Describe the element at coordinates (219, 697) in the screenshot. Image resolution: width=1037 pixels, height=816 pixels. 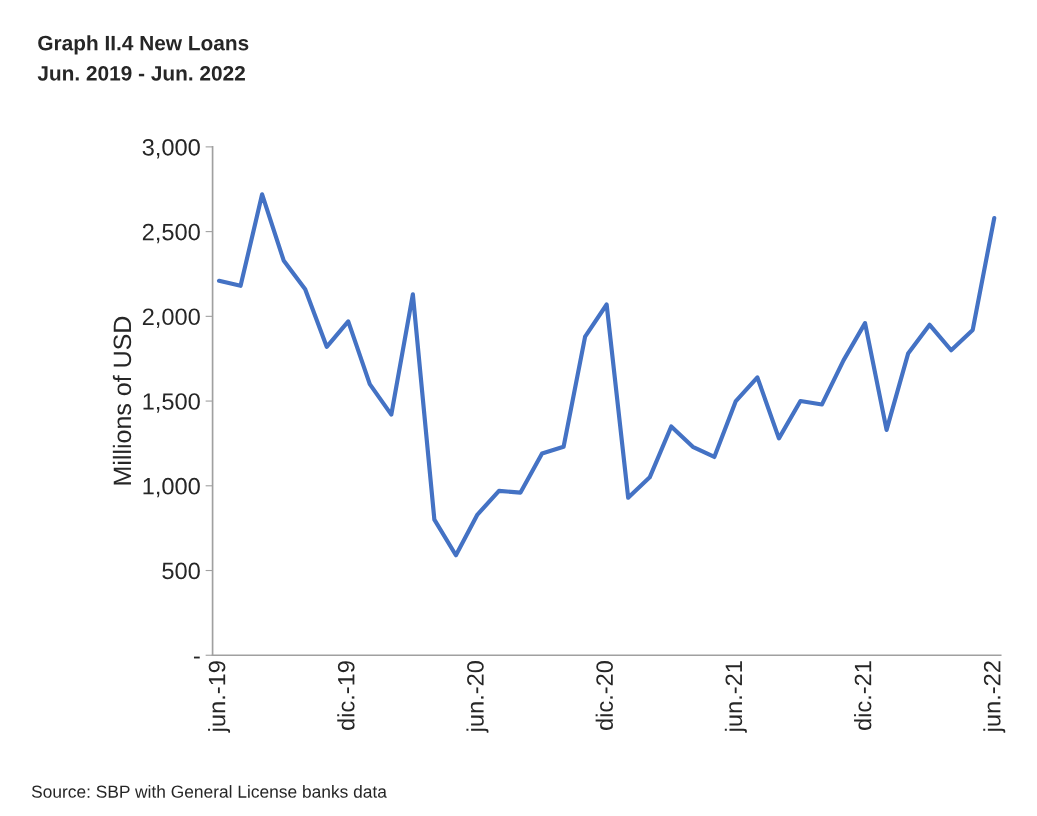
I see `x-tick-label: jun.-19` at that location.